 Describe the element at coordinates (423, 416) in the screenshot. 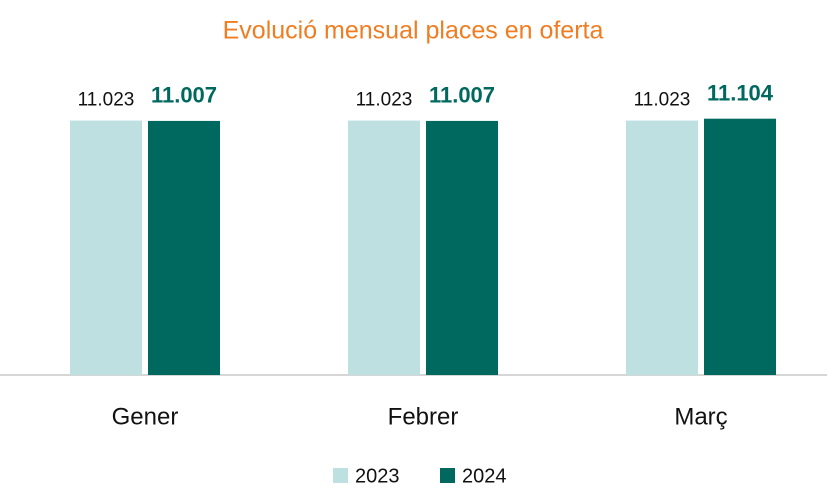

I see `x-tick-label: Febrer` at that location.